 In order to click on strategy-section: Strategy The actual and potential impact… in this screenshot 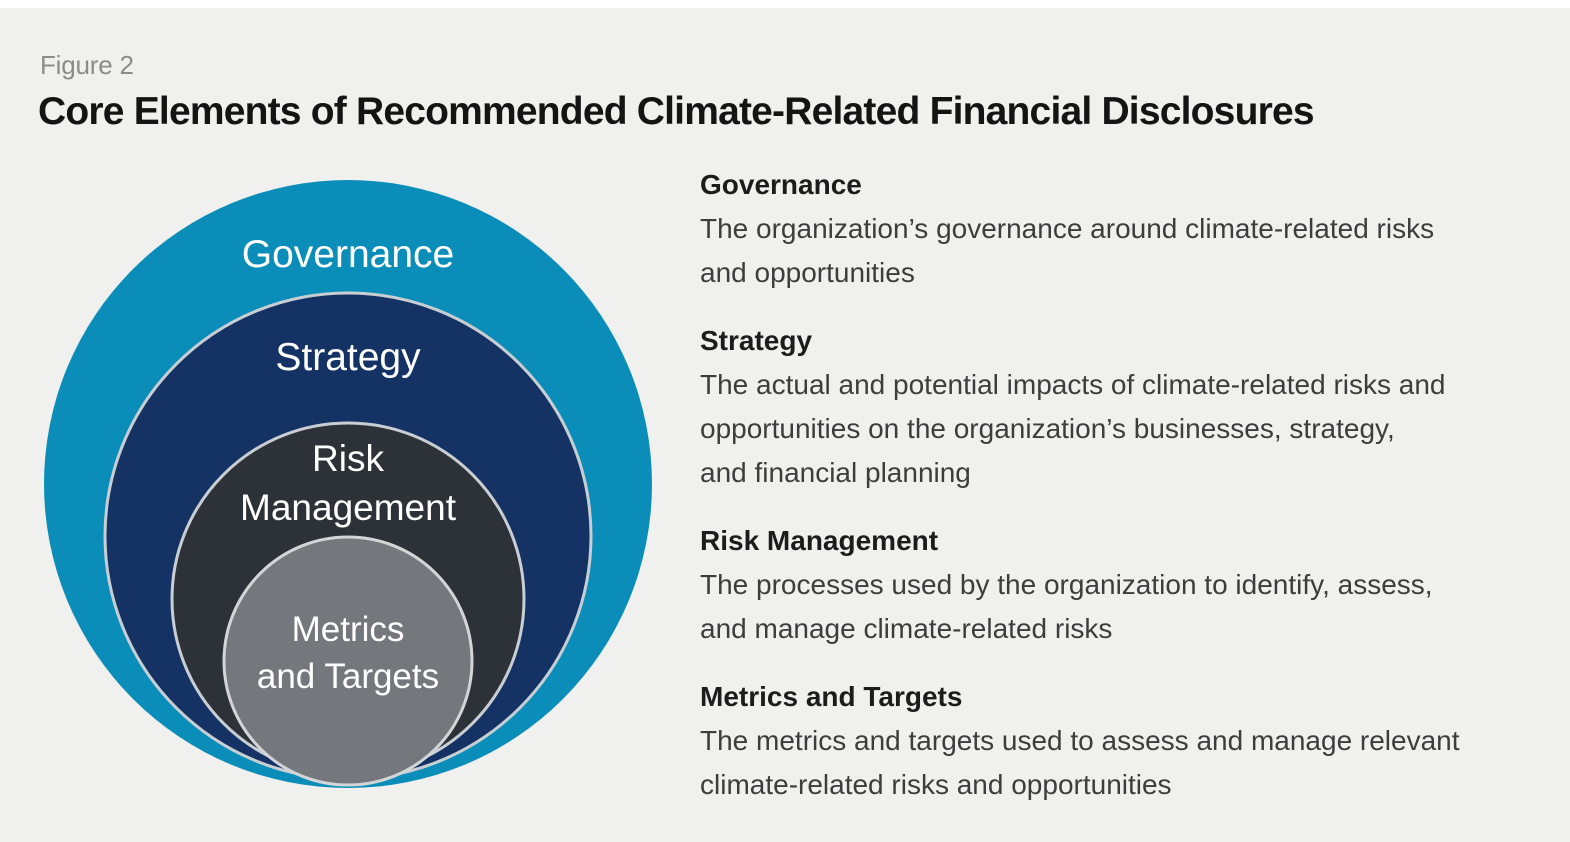, I will do `click(1125, 407)`.